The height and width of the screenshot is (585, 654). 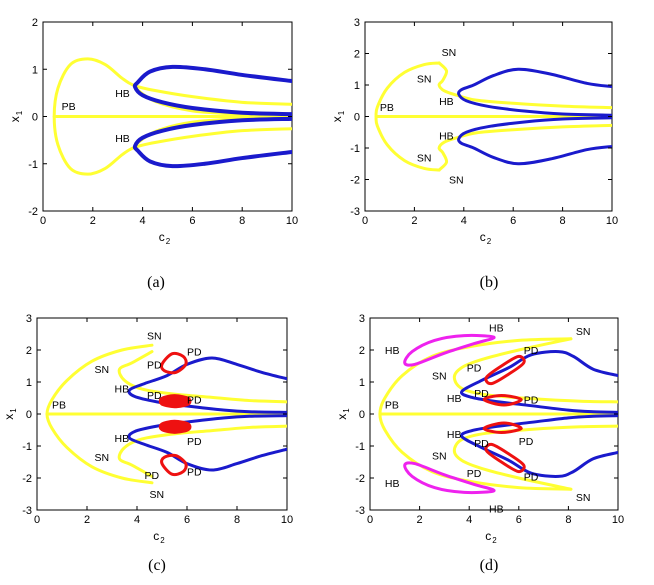 What do you see at coordinates (157, 565) in the screenshot?
I see `panel-caption: (c)` at bounding box center [157, 565].